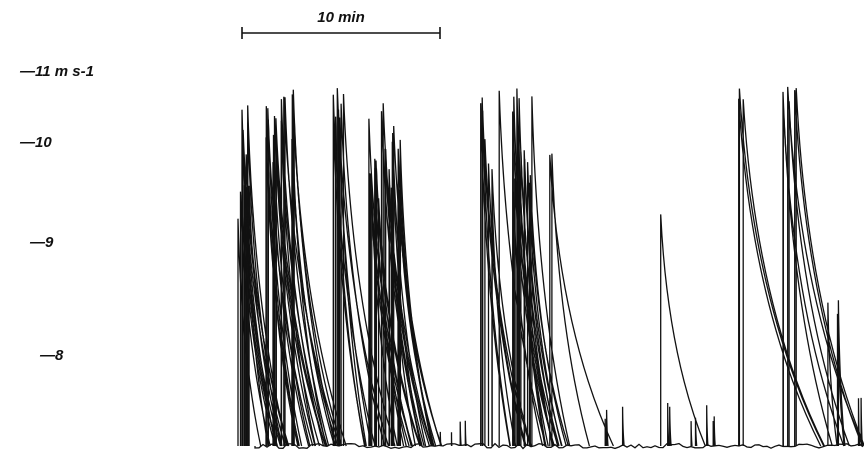 Image resolution: width=864 pixels, height=461 pixels. Describe the element at coordinates (56, 71) in the screenshot. I see `axis-label: —11 m s-1` at that location.